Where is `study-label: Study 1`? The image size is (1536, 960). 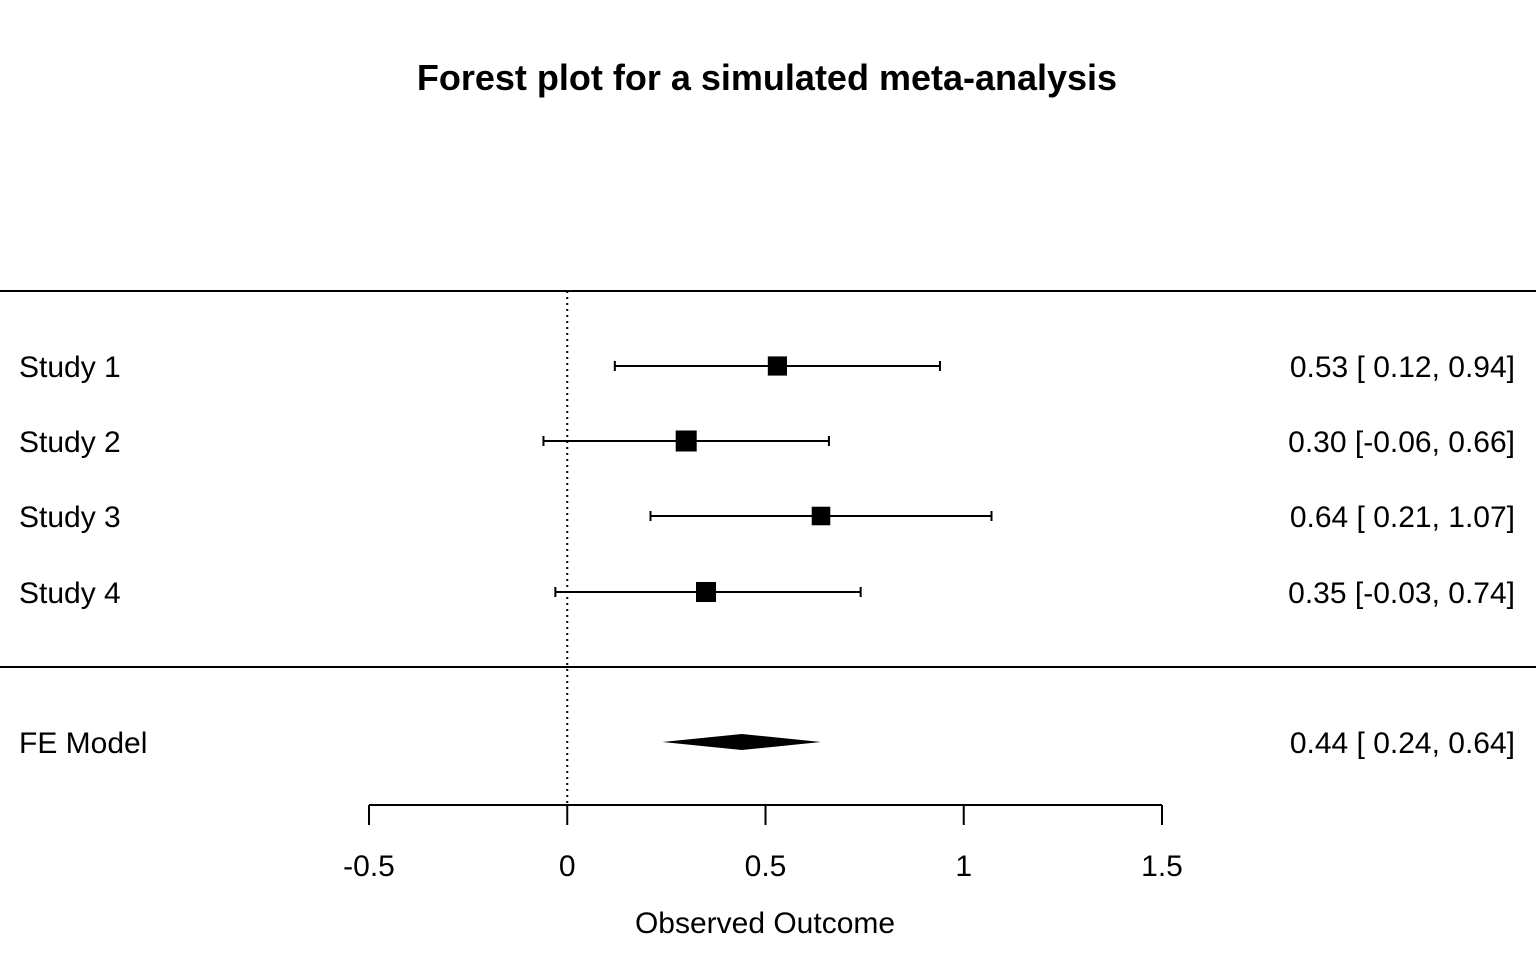 study-label: Study 1 is located at coordinates (70, 367).